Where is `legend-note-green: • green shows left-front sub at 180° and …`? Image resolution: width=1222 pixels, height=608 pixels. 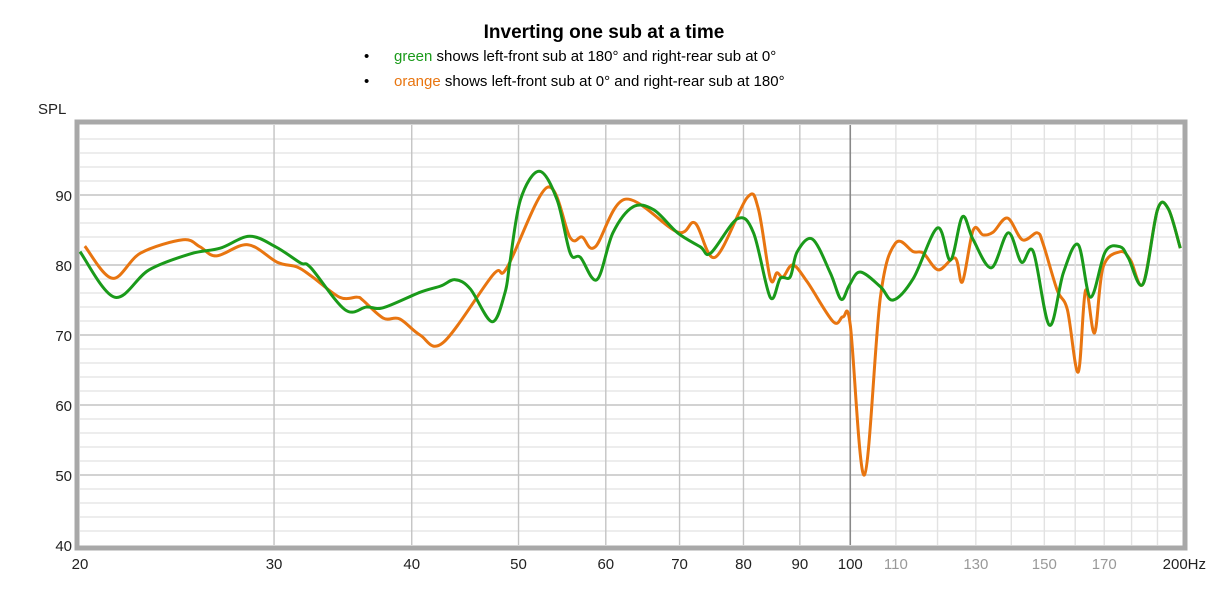
legend-note-green: • green shows left-front sub at 180° and … is located at coordinates (570, 56).